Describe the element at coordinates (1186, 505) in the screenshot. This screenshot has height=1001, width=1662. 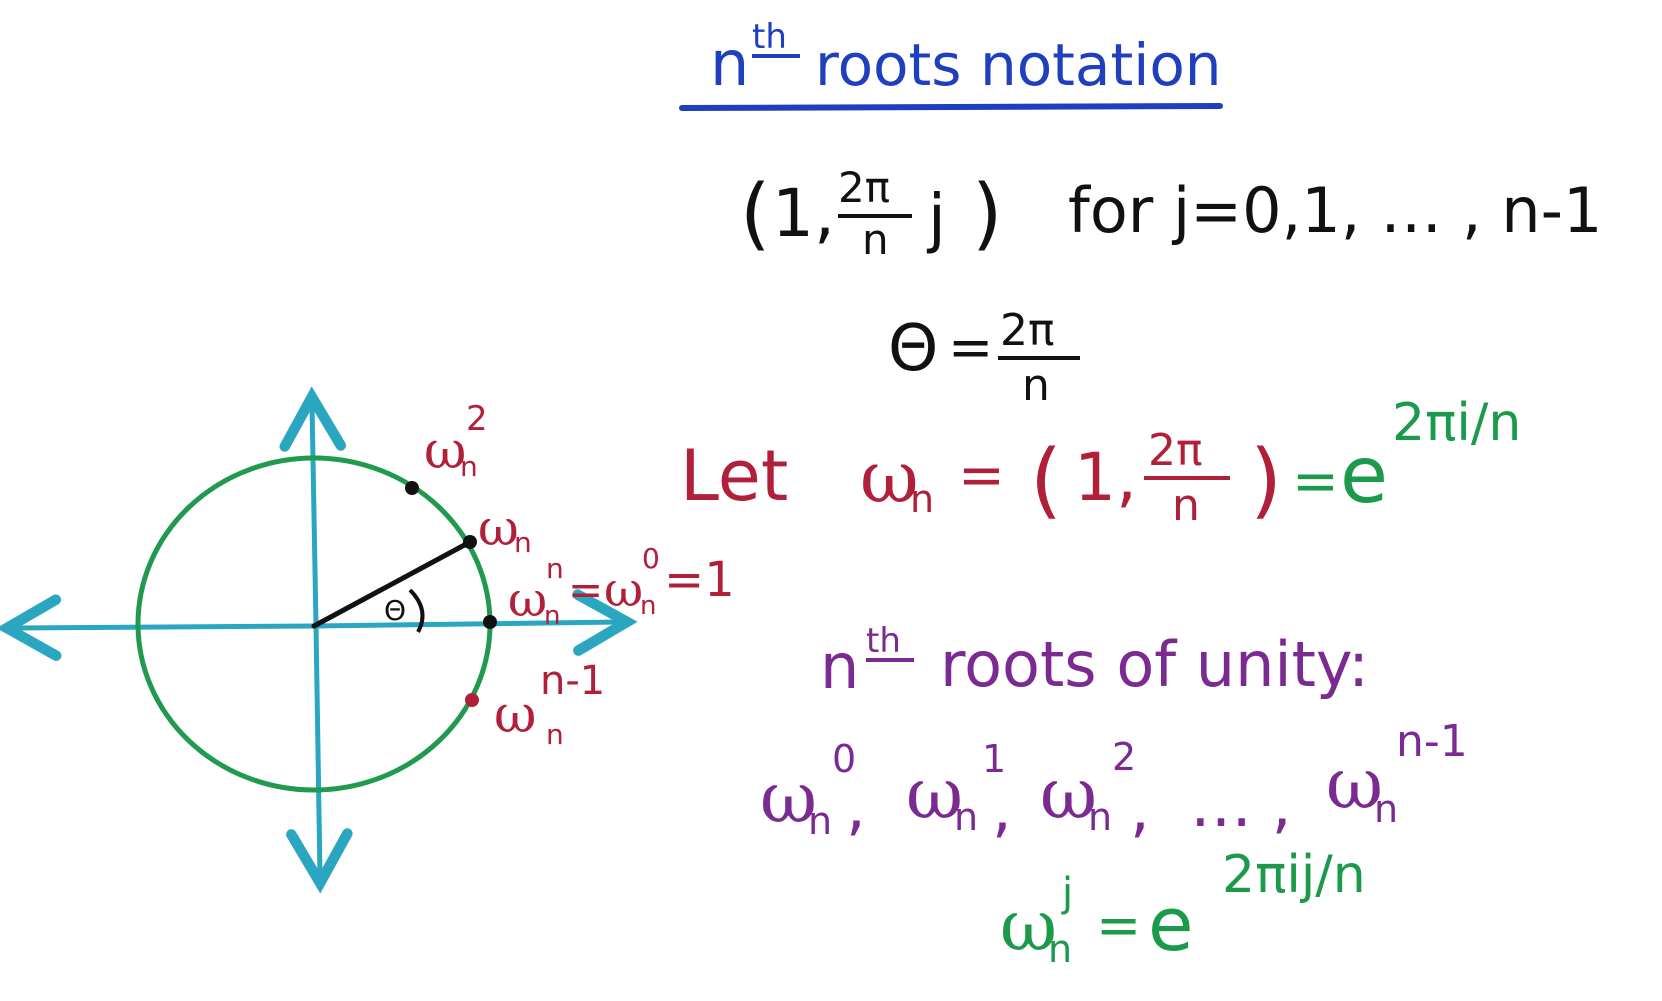
I see `let-frac-den: n` at that location.